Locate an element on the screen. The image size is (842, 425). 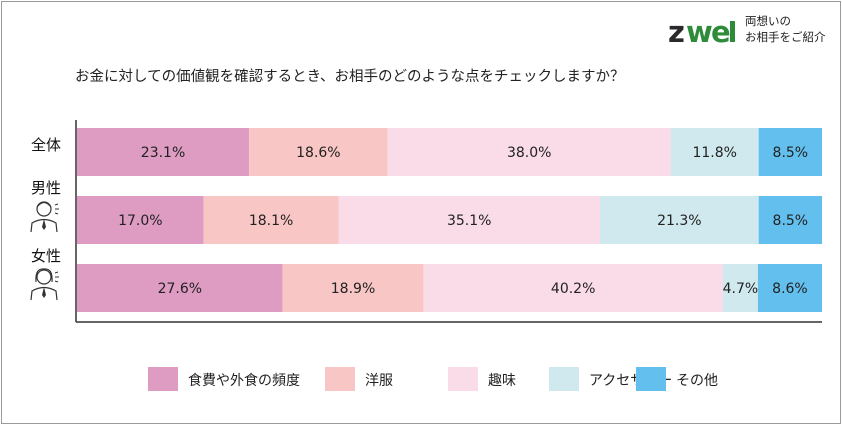
value-label-1-1: 18.1% is located at coordinates (271, 221).